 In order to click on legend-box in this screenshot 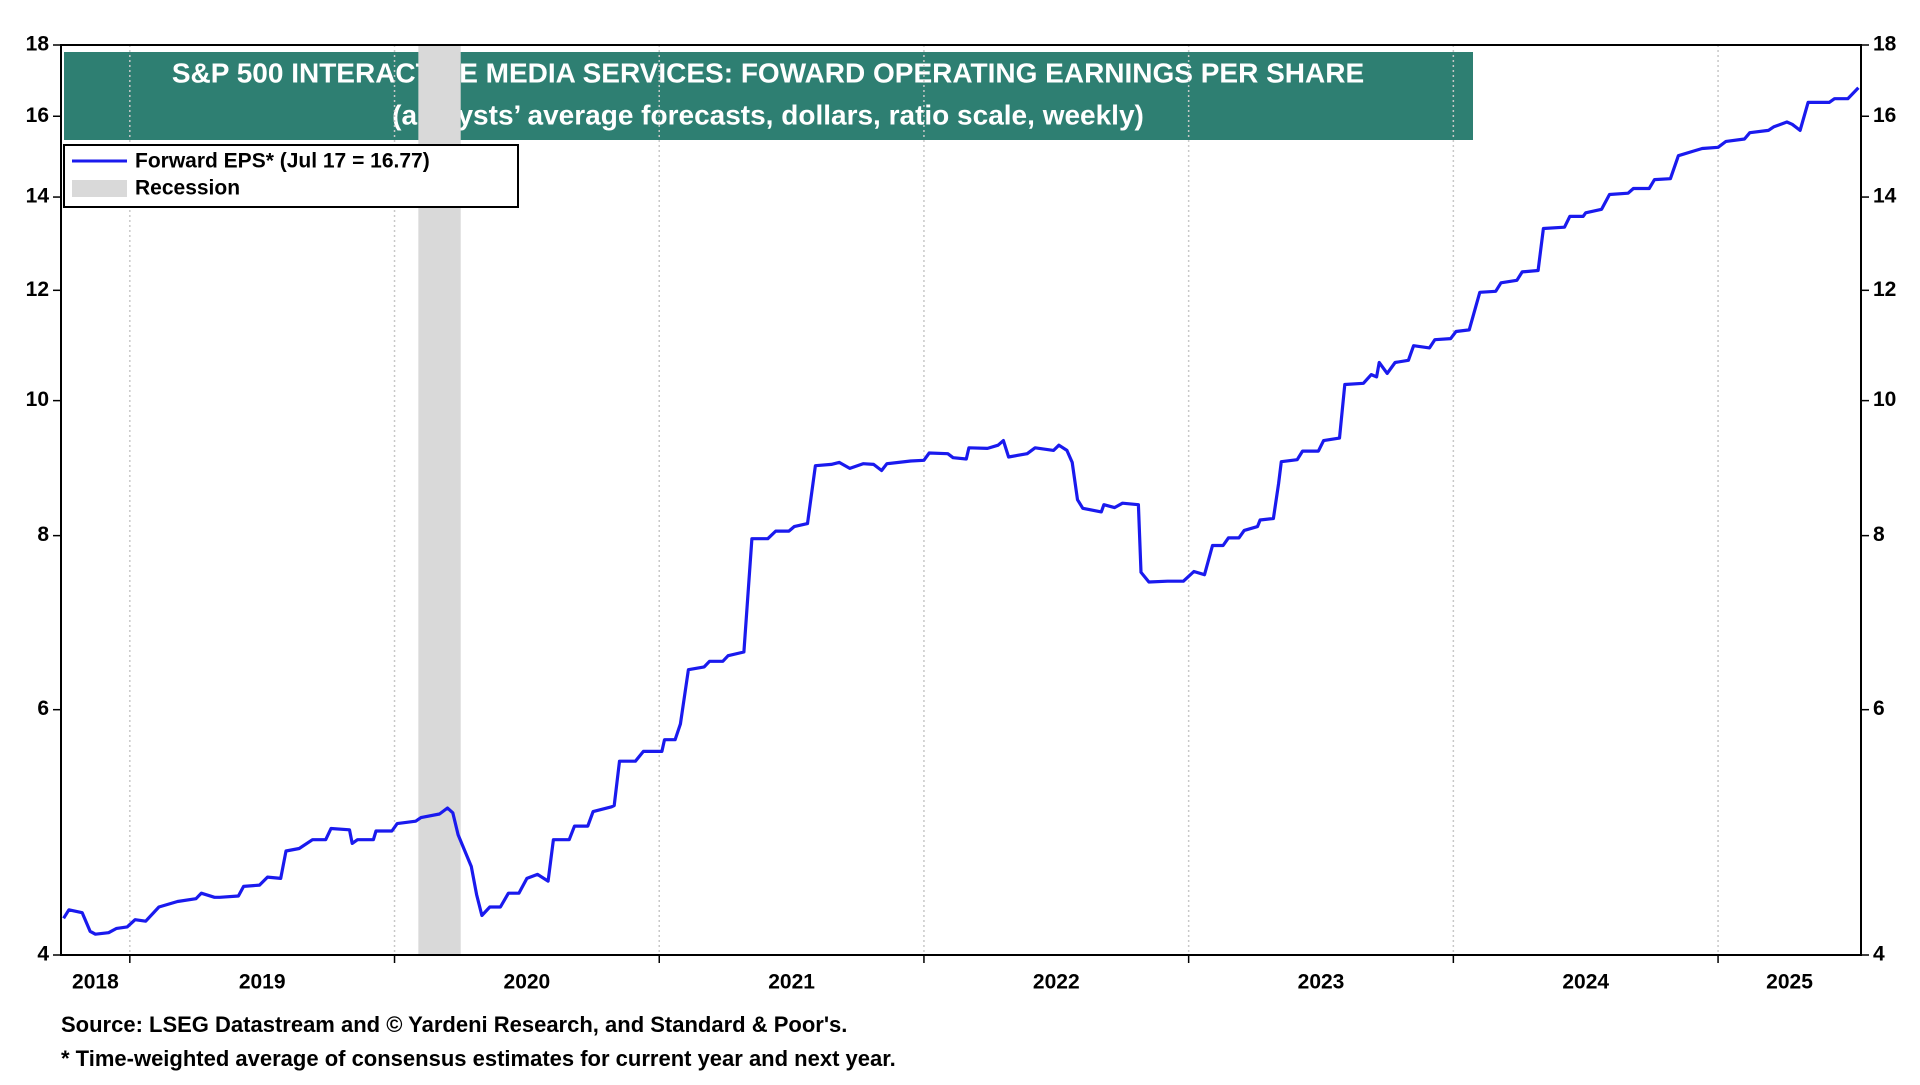, I will do `click(291, 176)`.